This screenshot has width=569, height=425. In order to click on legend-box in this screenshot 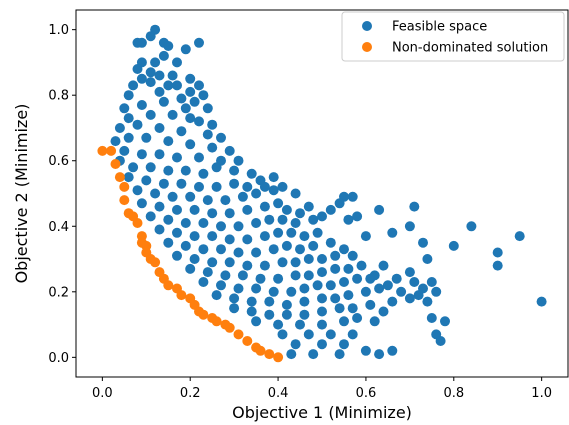, I will do `click(453, 36)`.